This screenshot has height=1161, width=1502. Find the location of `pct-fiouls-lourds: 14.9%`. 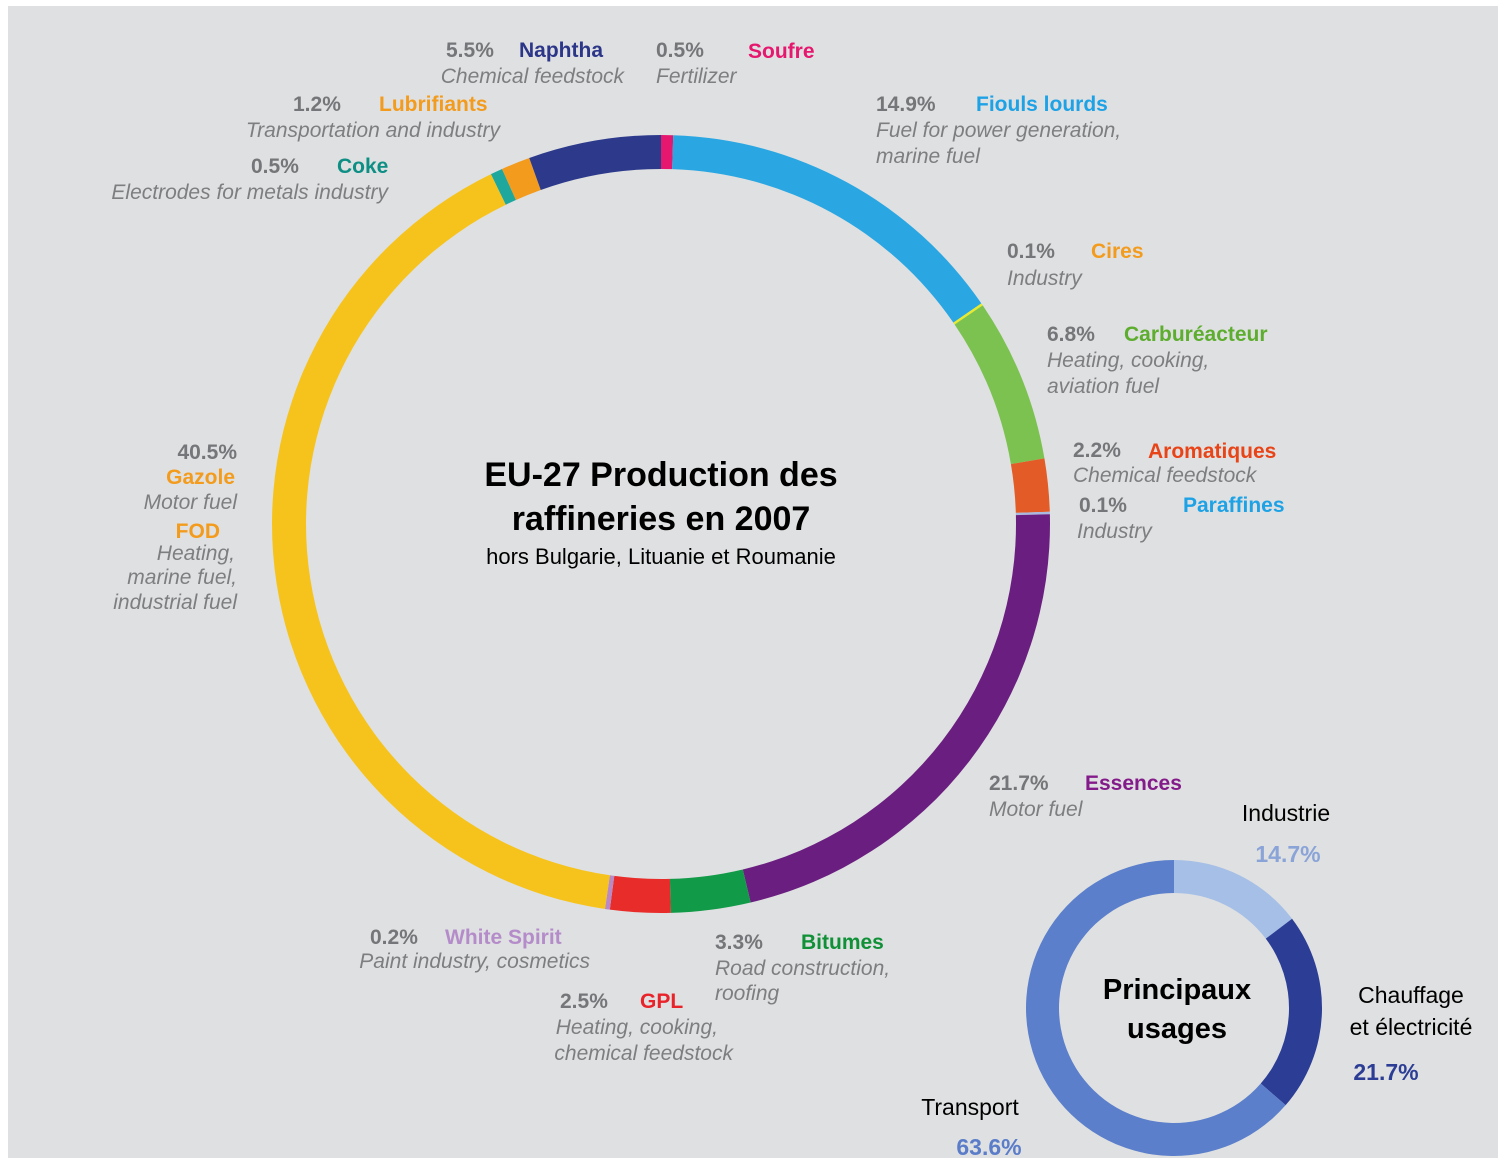

pct-fiouls-lourds: 14.9% is located at coordinates (906, 104).